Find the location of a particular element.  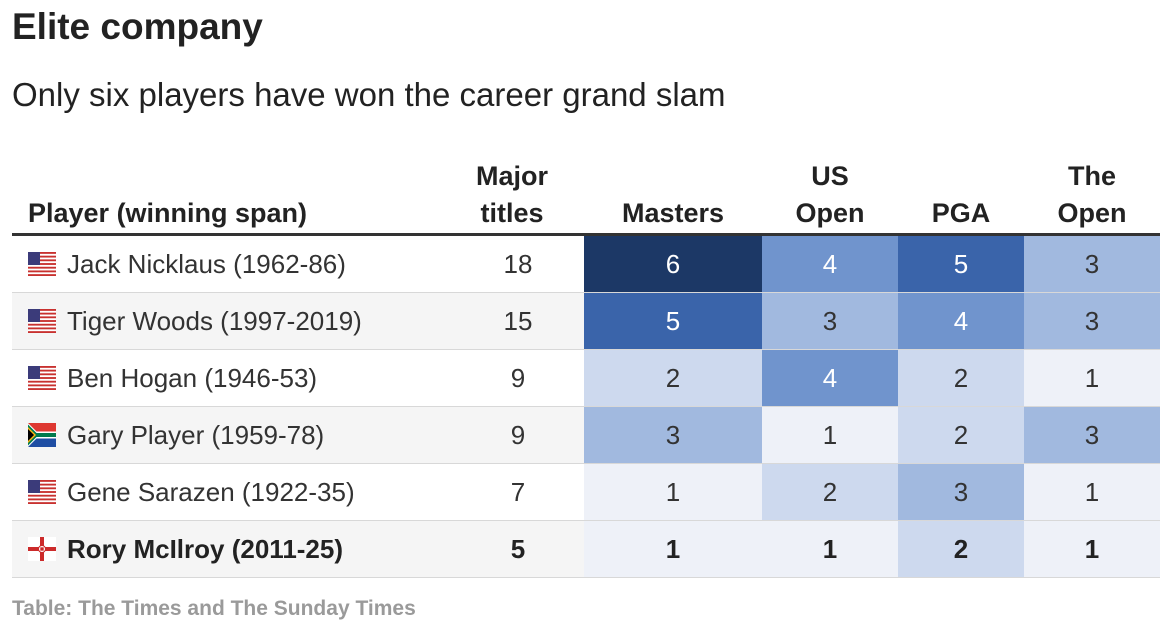

pga-cell: 3 is located at coordinates (961, 492).